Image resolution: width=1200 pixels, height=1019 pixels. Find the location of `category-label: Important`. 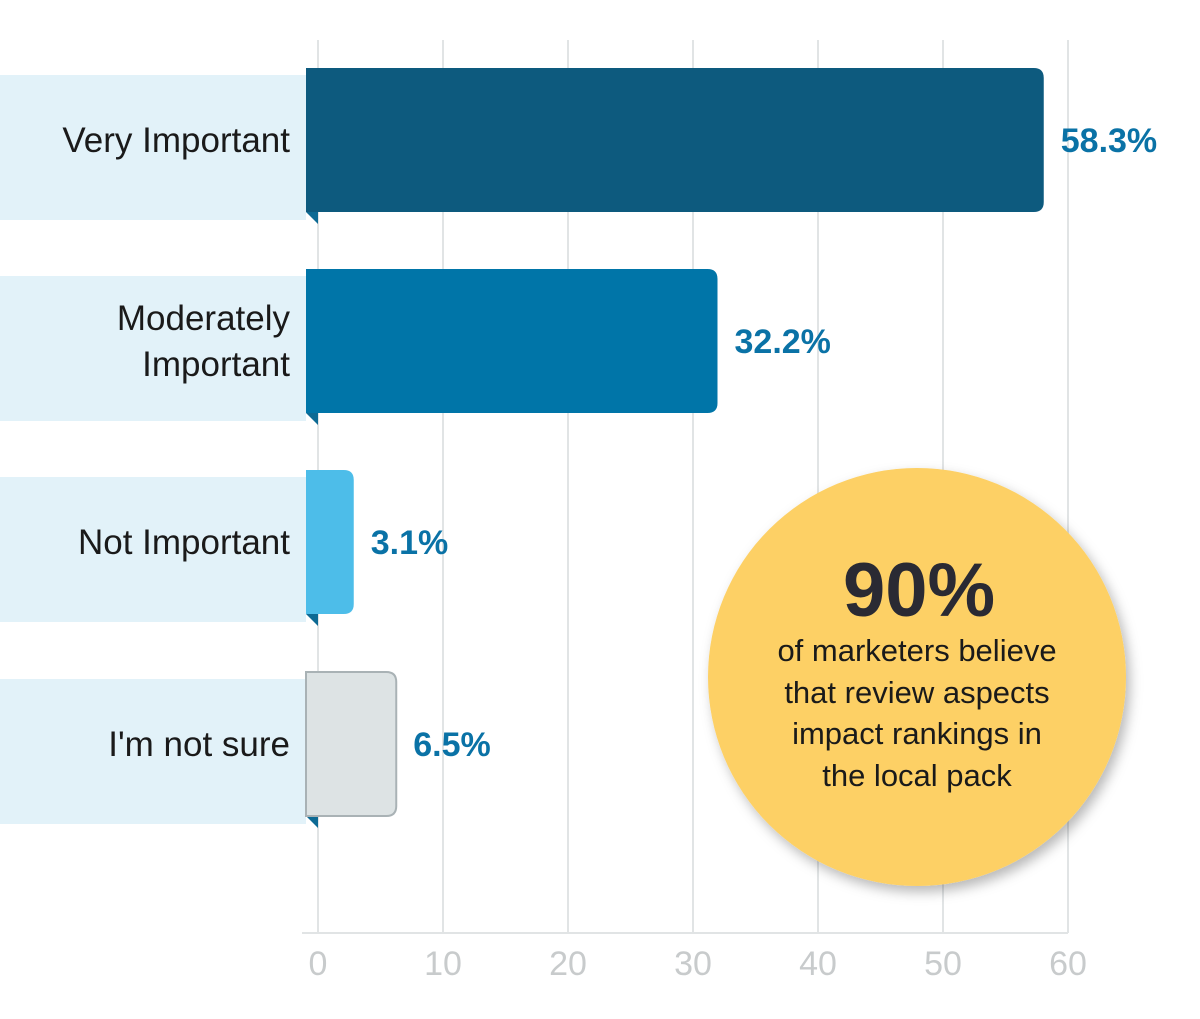

category-label: Important is located at coordinates (216, 364).